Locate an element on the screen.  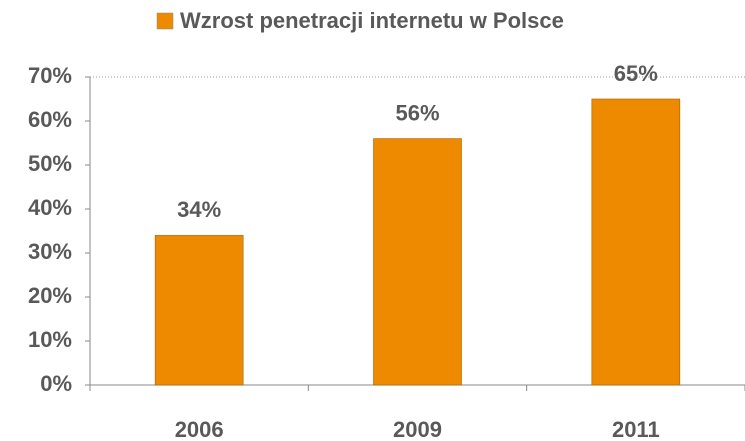
value-label: 65% is located at coordinates (636, 73).